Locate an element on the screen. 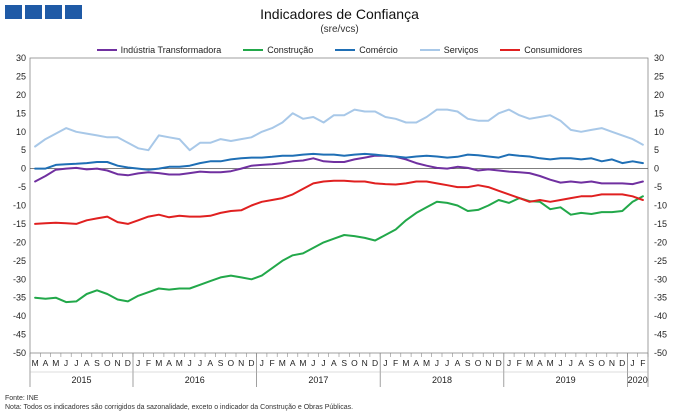  y-tick-label-right: 25 is located at coordinates (659, 76).